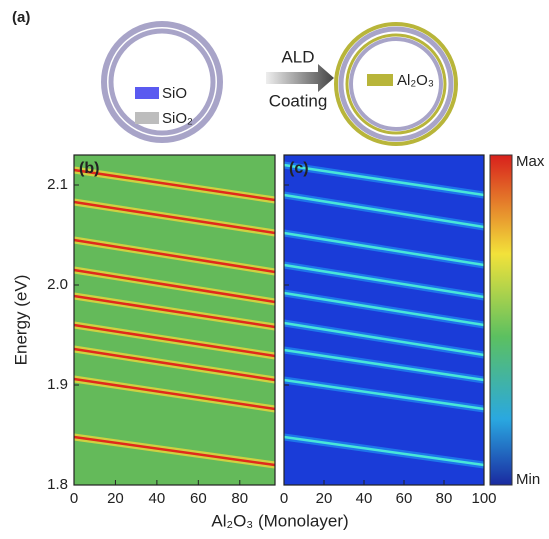 The image size is (549, 539). What do you see at coordinates (415, 80) in the screenshot?
I see `legend-text: Al₂O₃` at bounding box center [415, 80].